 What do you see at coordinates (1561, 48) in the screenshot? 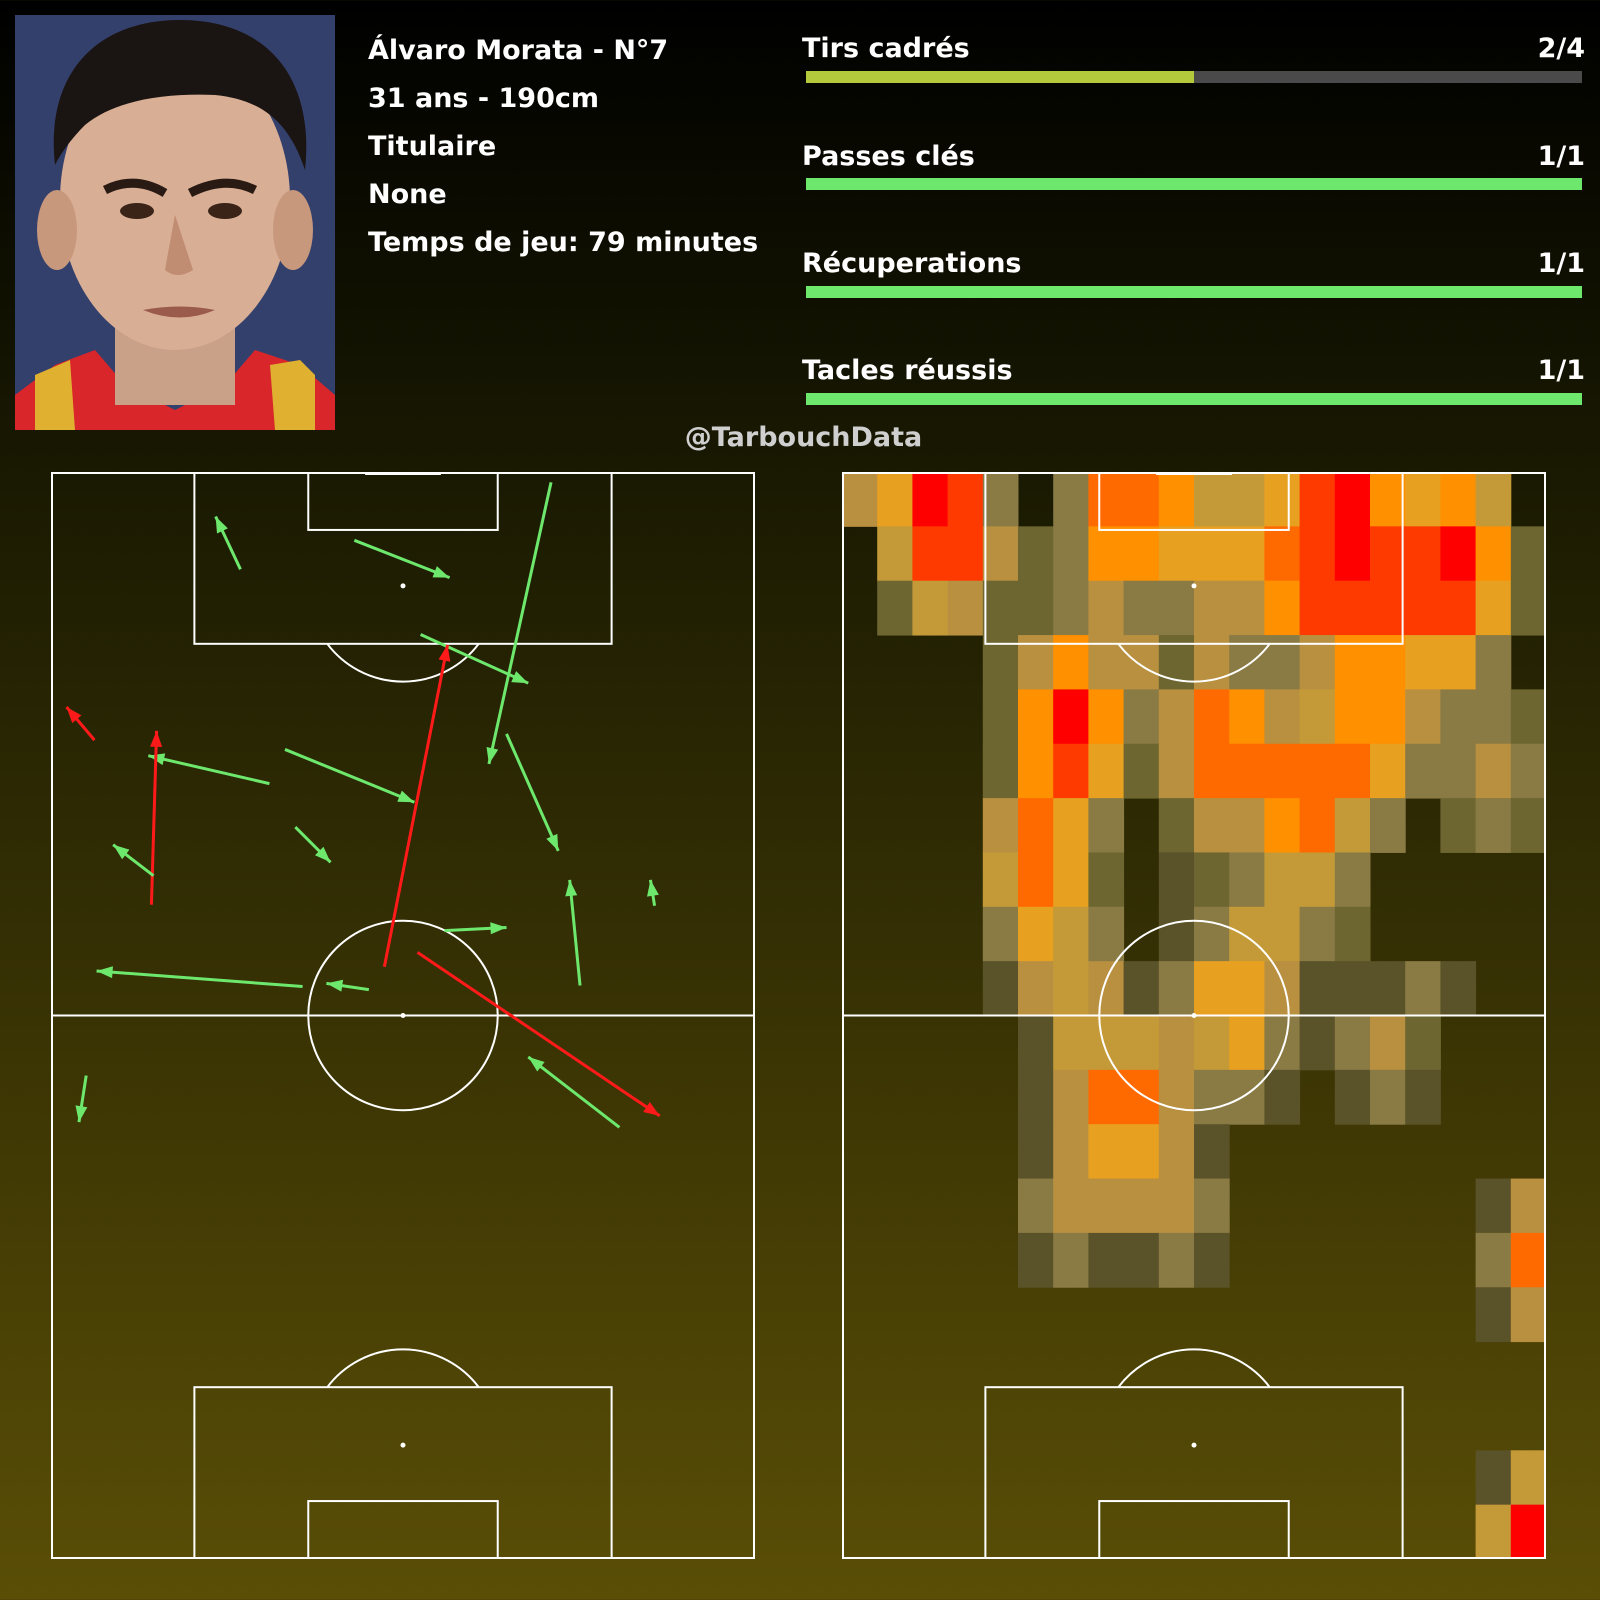
I see `stat-value: 2/4` at bounding box center [1561, 48].